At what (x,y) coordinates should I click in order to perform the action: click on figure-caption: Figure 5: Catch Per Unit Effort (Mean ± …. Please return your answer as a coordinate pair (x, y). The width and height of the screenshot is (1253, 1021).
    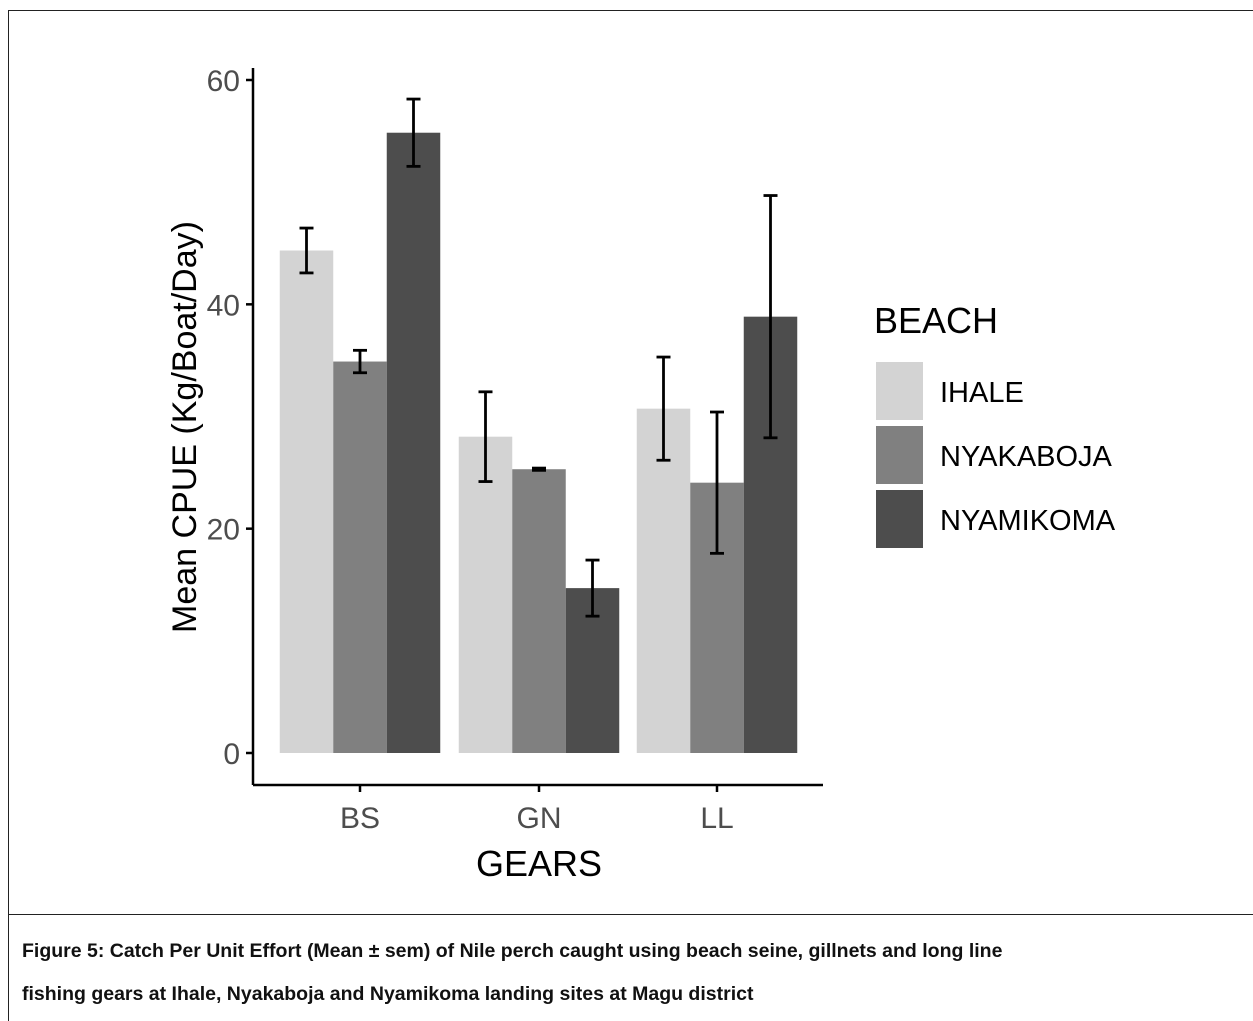
    Looking at the image, I should click on (627, 973).